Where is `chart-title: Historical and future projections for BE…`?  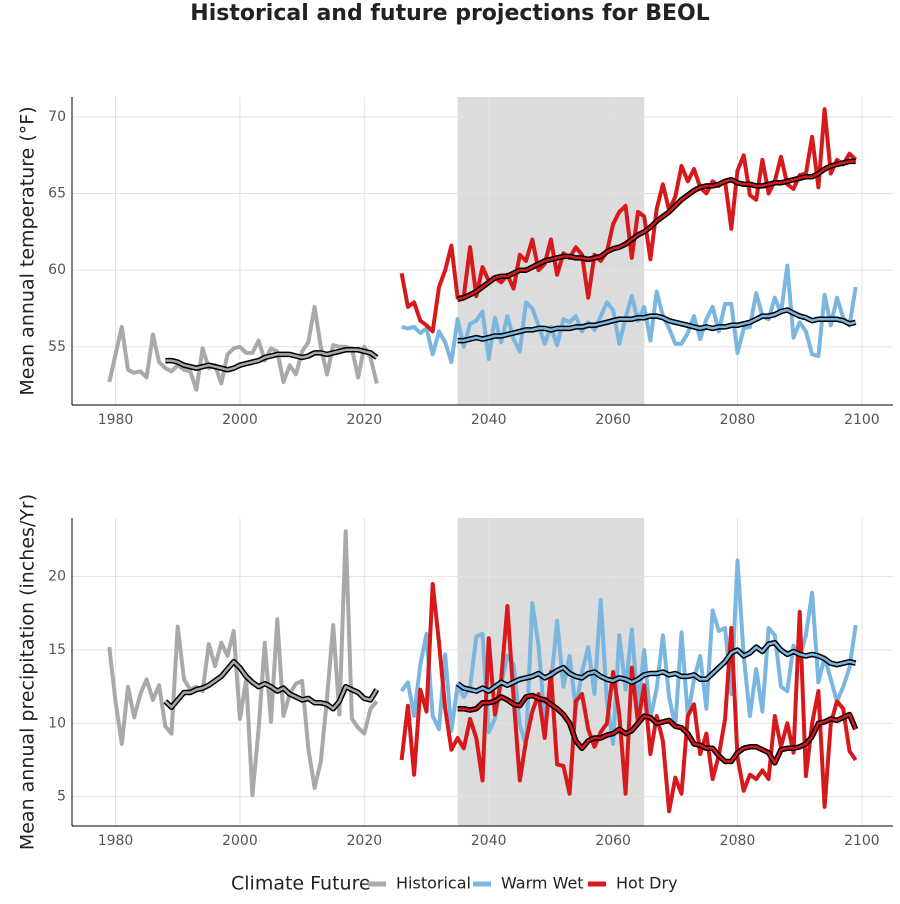
chart-title: Historical and future projections for BE… is located at coordinates (449, 13).